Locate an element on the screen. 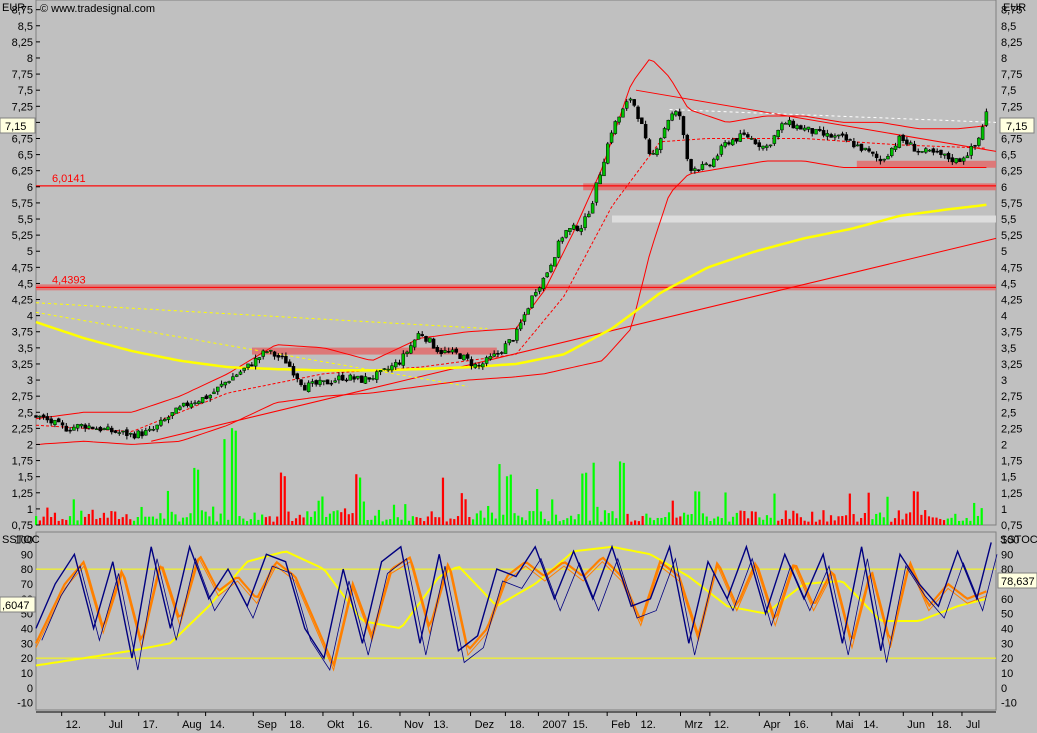 The height and width of the screenshot is (733, 1037). x-tick-label: Aug is located at coordinates (192, 725).